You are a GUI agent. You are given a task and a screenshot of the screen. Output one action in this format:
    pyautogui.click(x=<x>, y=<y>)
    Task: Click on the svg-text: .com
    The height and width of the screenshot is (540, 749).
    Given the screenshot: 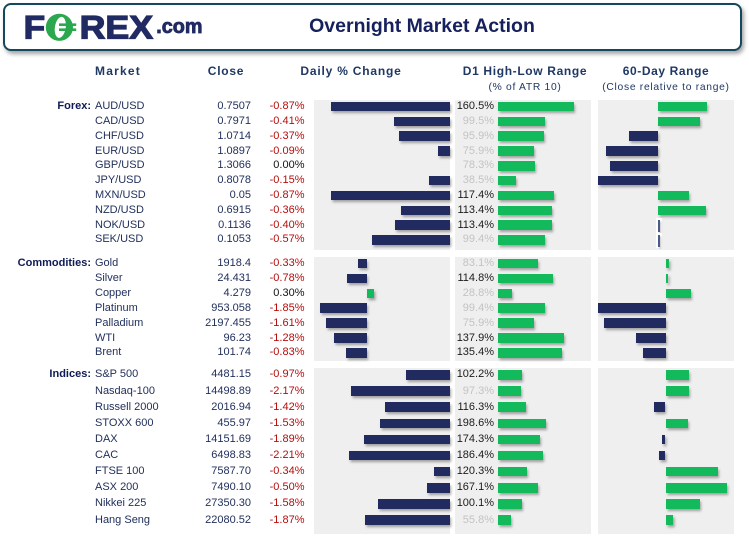 What is the action you would take?
    pyautogui.click(x=179, y=27)
    